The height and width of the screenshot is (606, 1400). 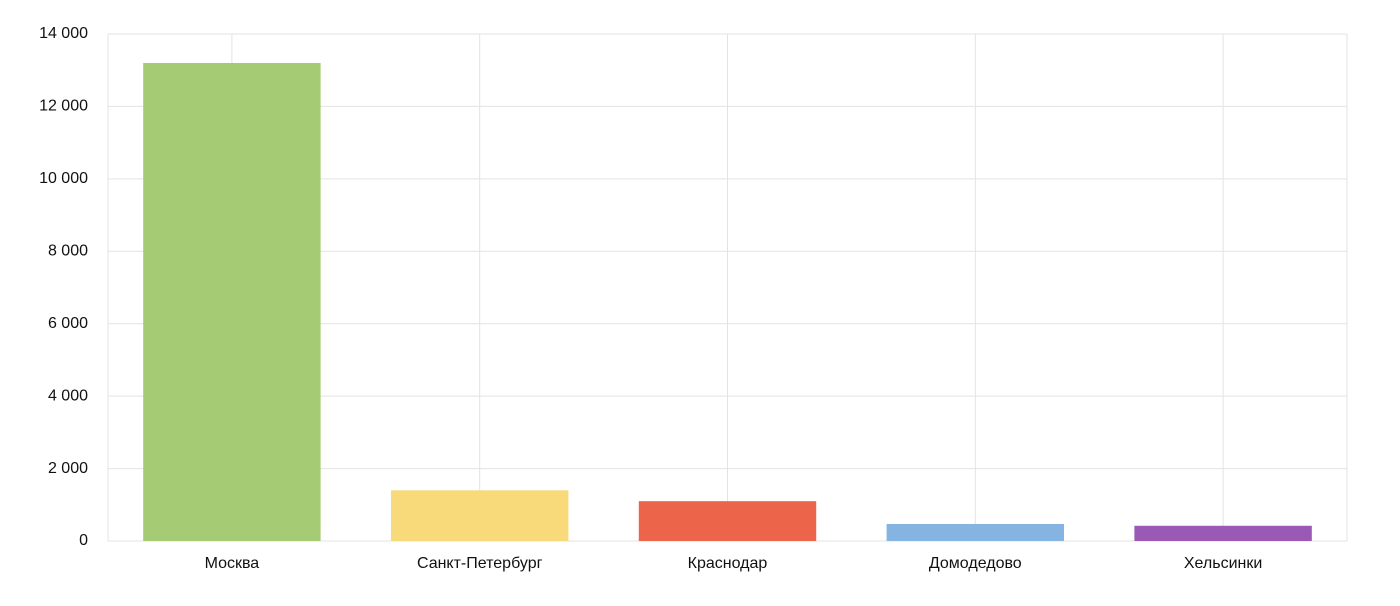 What do you see at coordinates (68, 323) in the screenshot?
I see `y-tick-label: 6 000` at bounding box center [68, 323].